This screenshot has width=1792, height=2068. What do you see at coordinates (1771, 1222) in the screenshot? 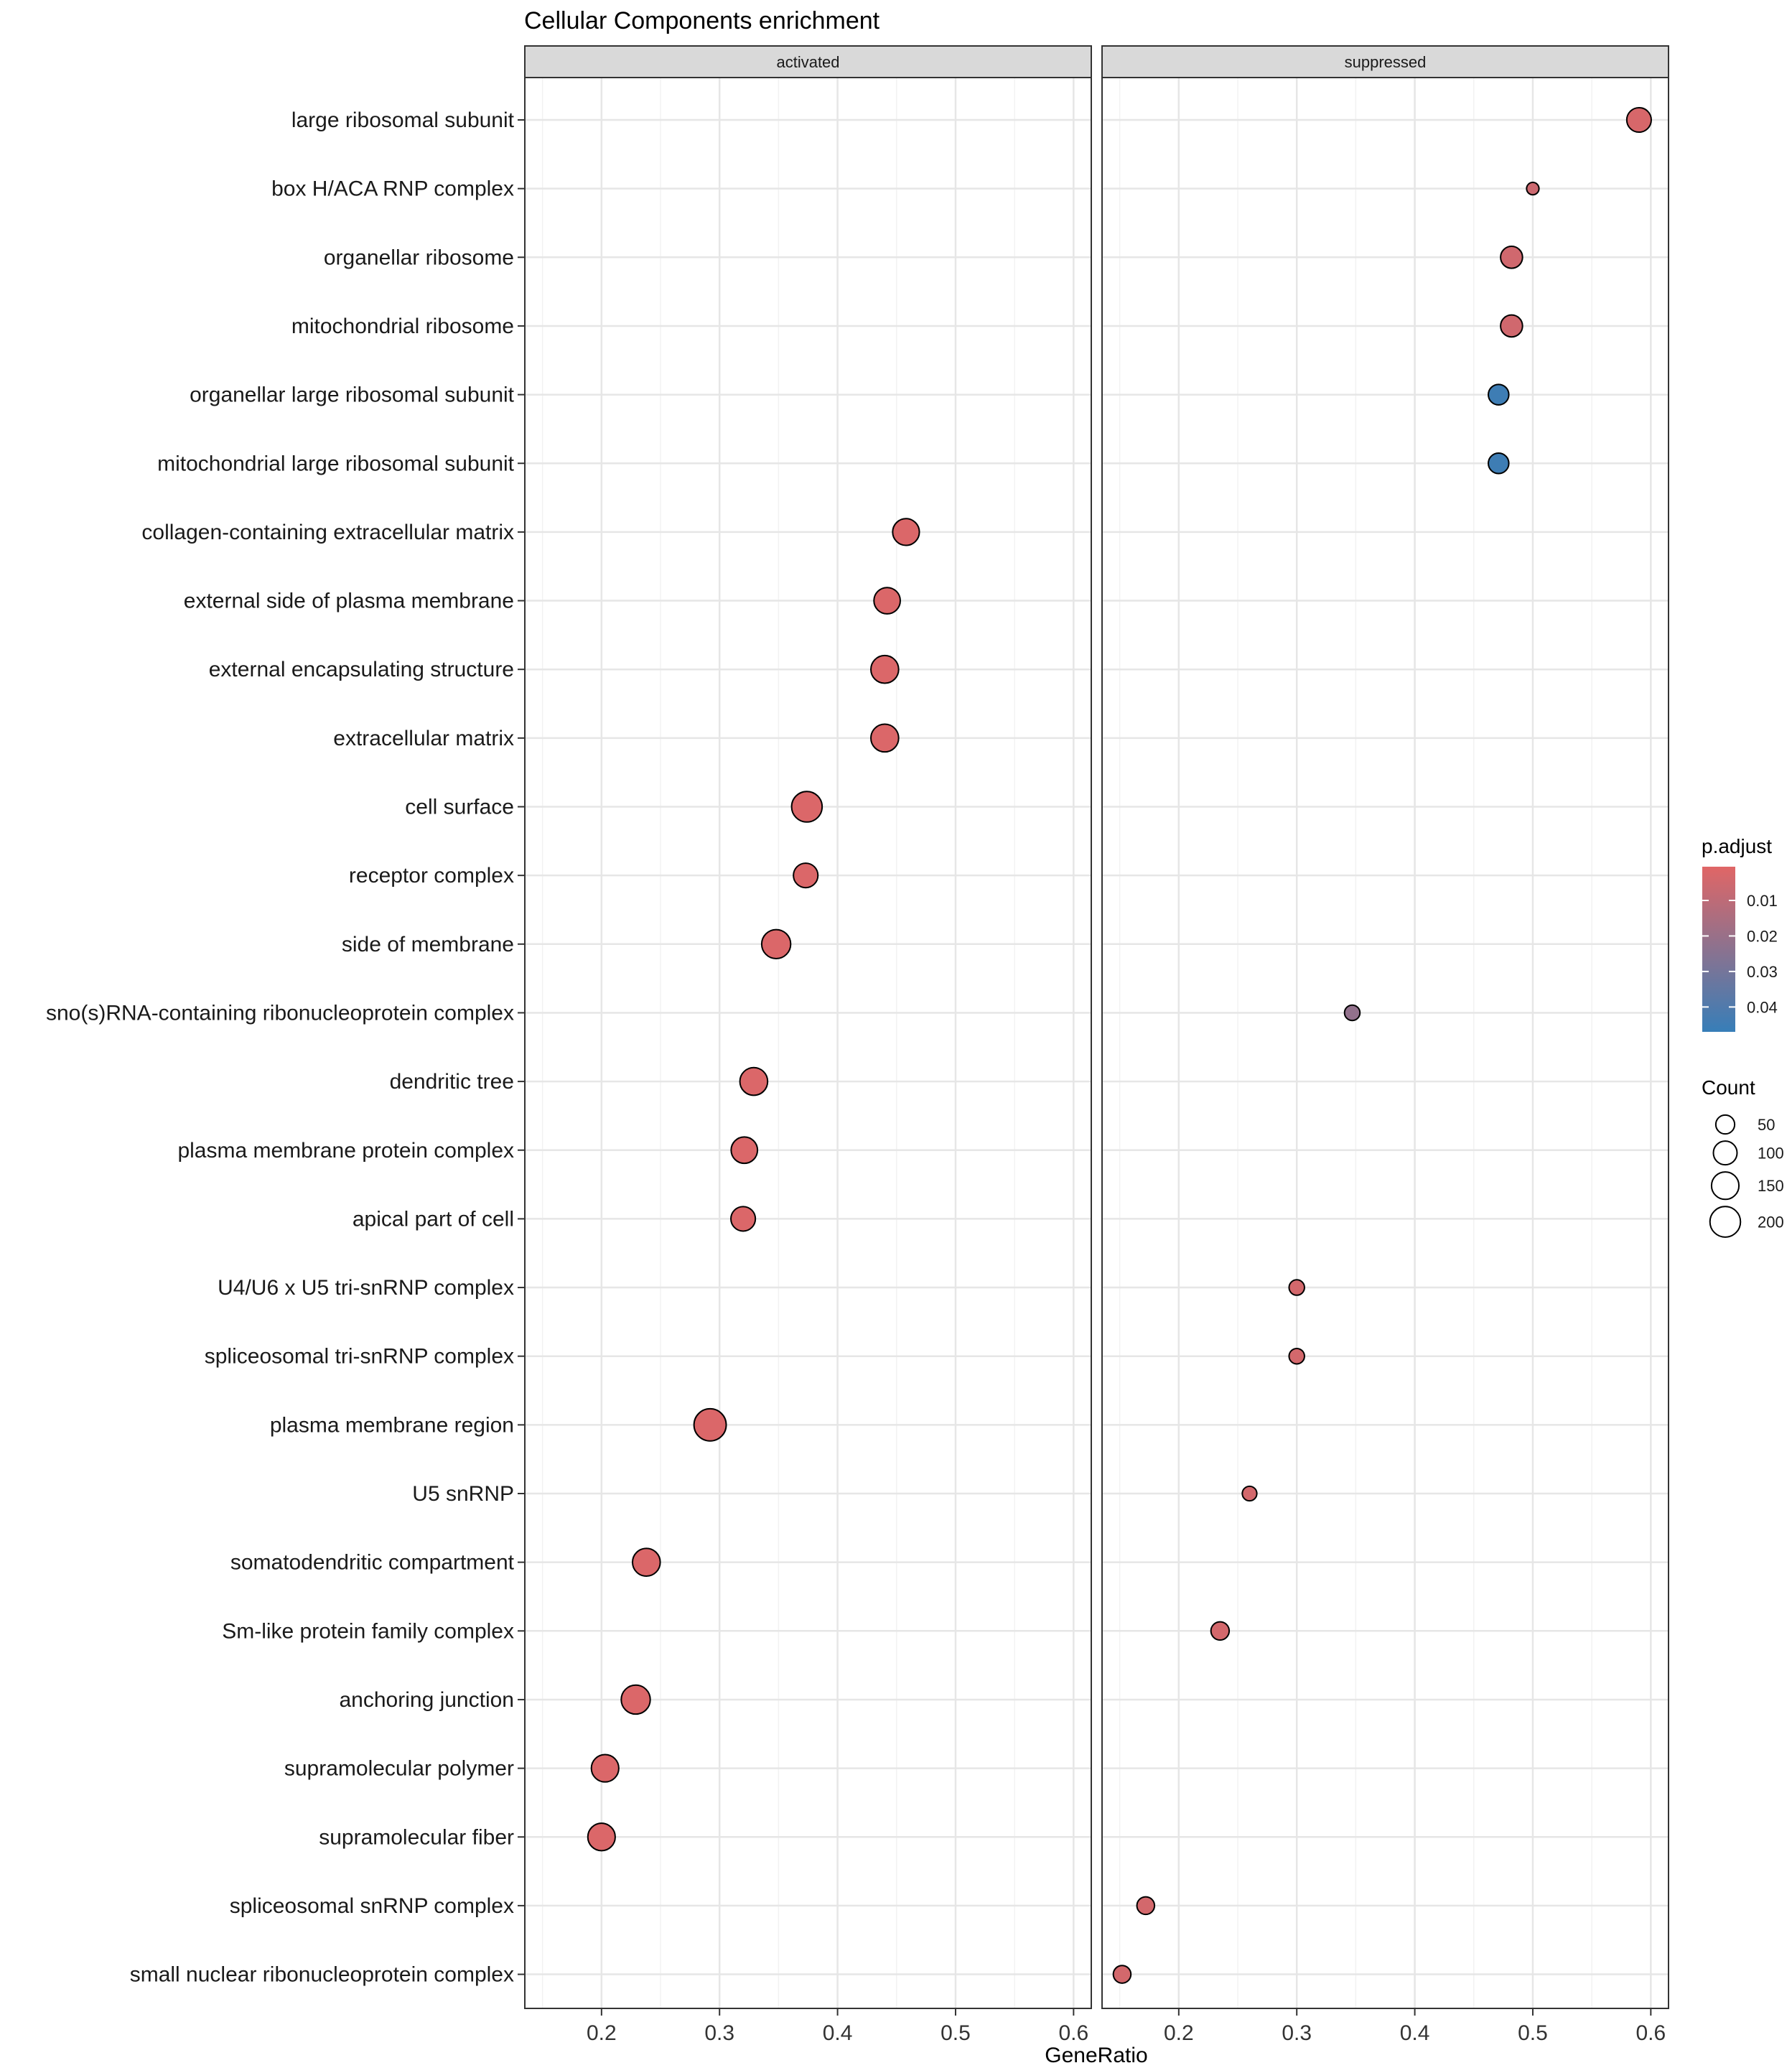
I see `size-legend-label: 200` at bounding box center [1771, 1222].